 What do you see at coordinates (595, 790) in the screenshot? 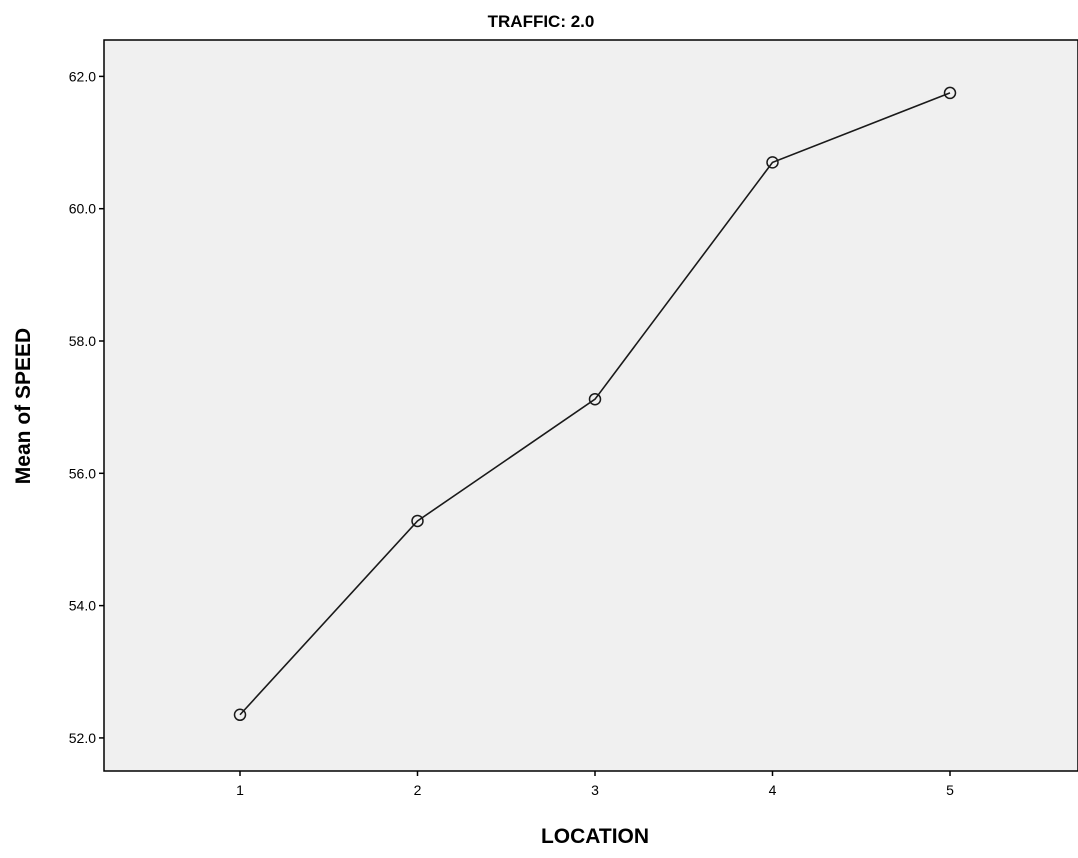
I see `x-tick-label: 3` at bounding box center [595, 790].